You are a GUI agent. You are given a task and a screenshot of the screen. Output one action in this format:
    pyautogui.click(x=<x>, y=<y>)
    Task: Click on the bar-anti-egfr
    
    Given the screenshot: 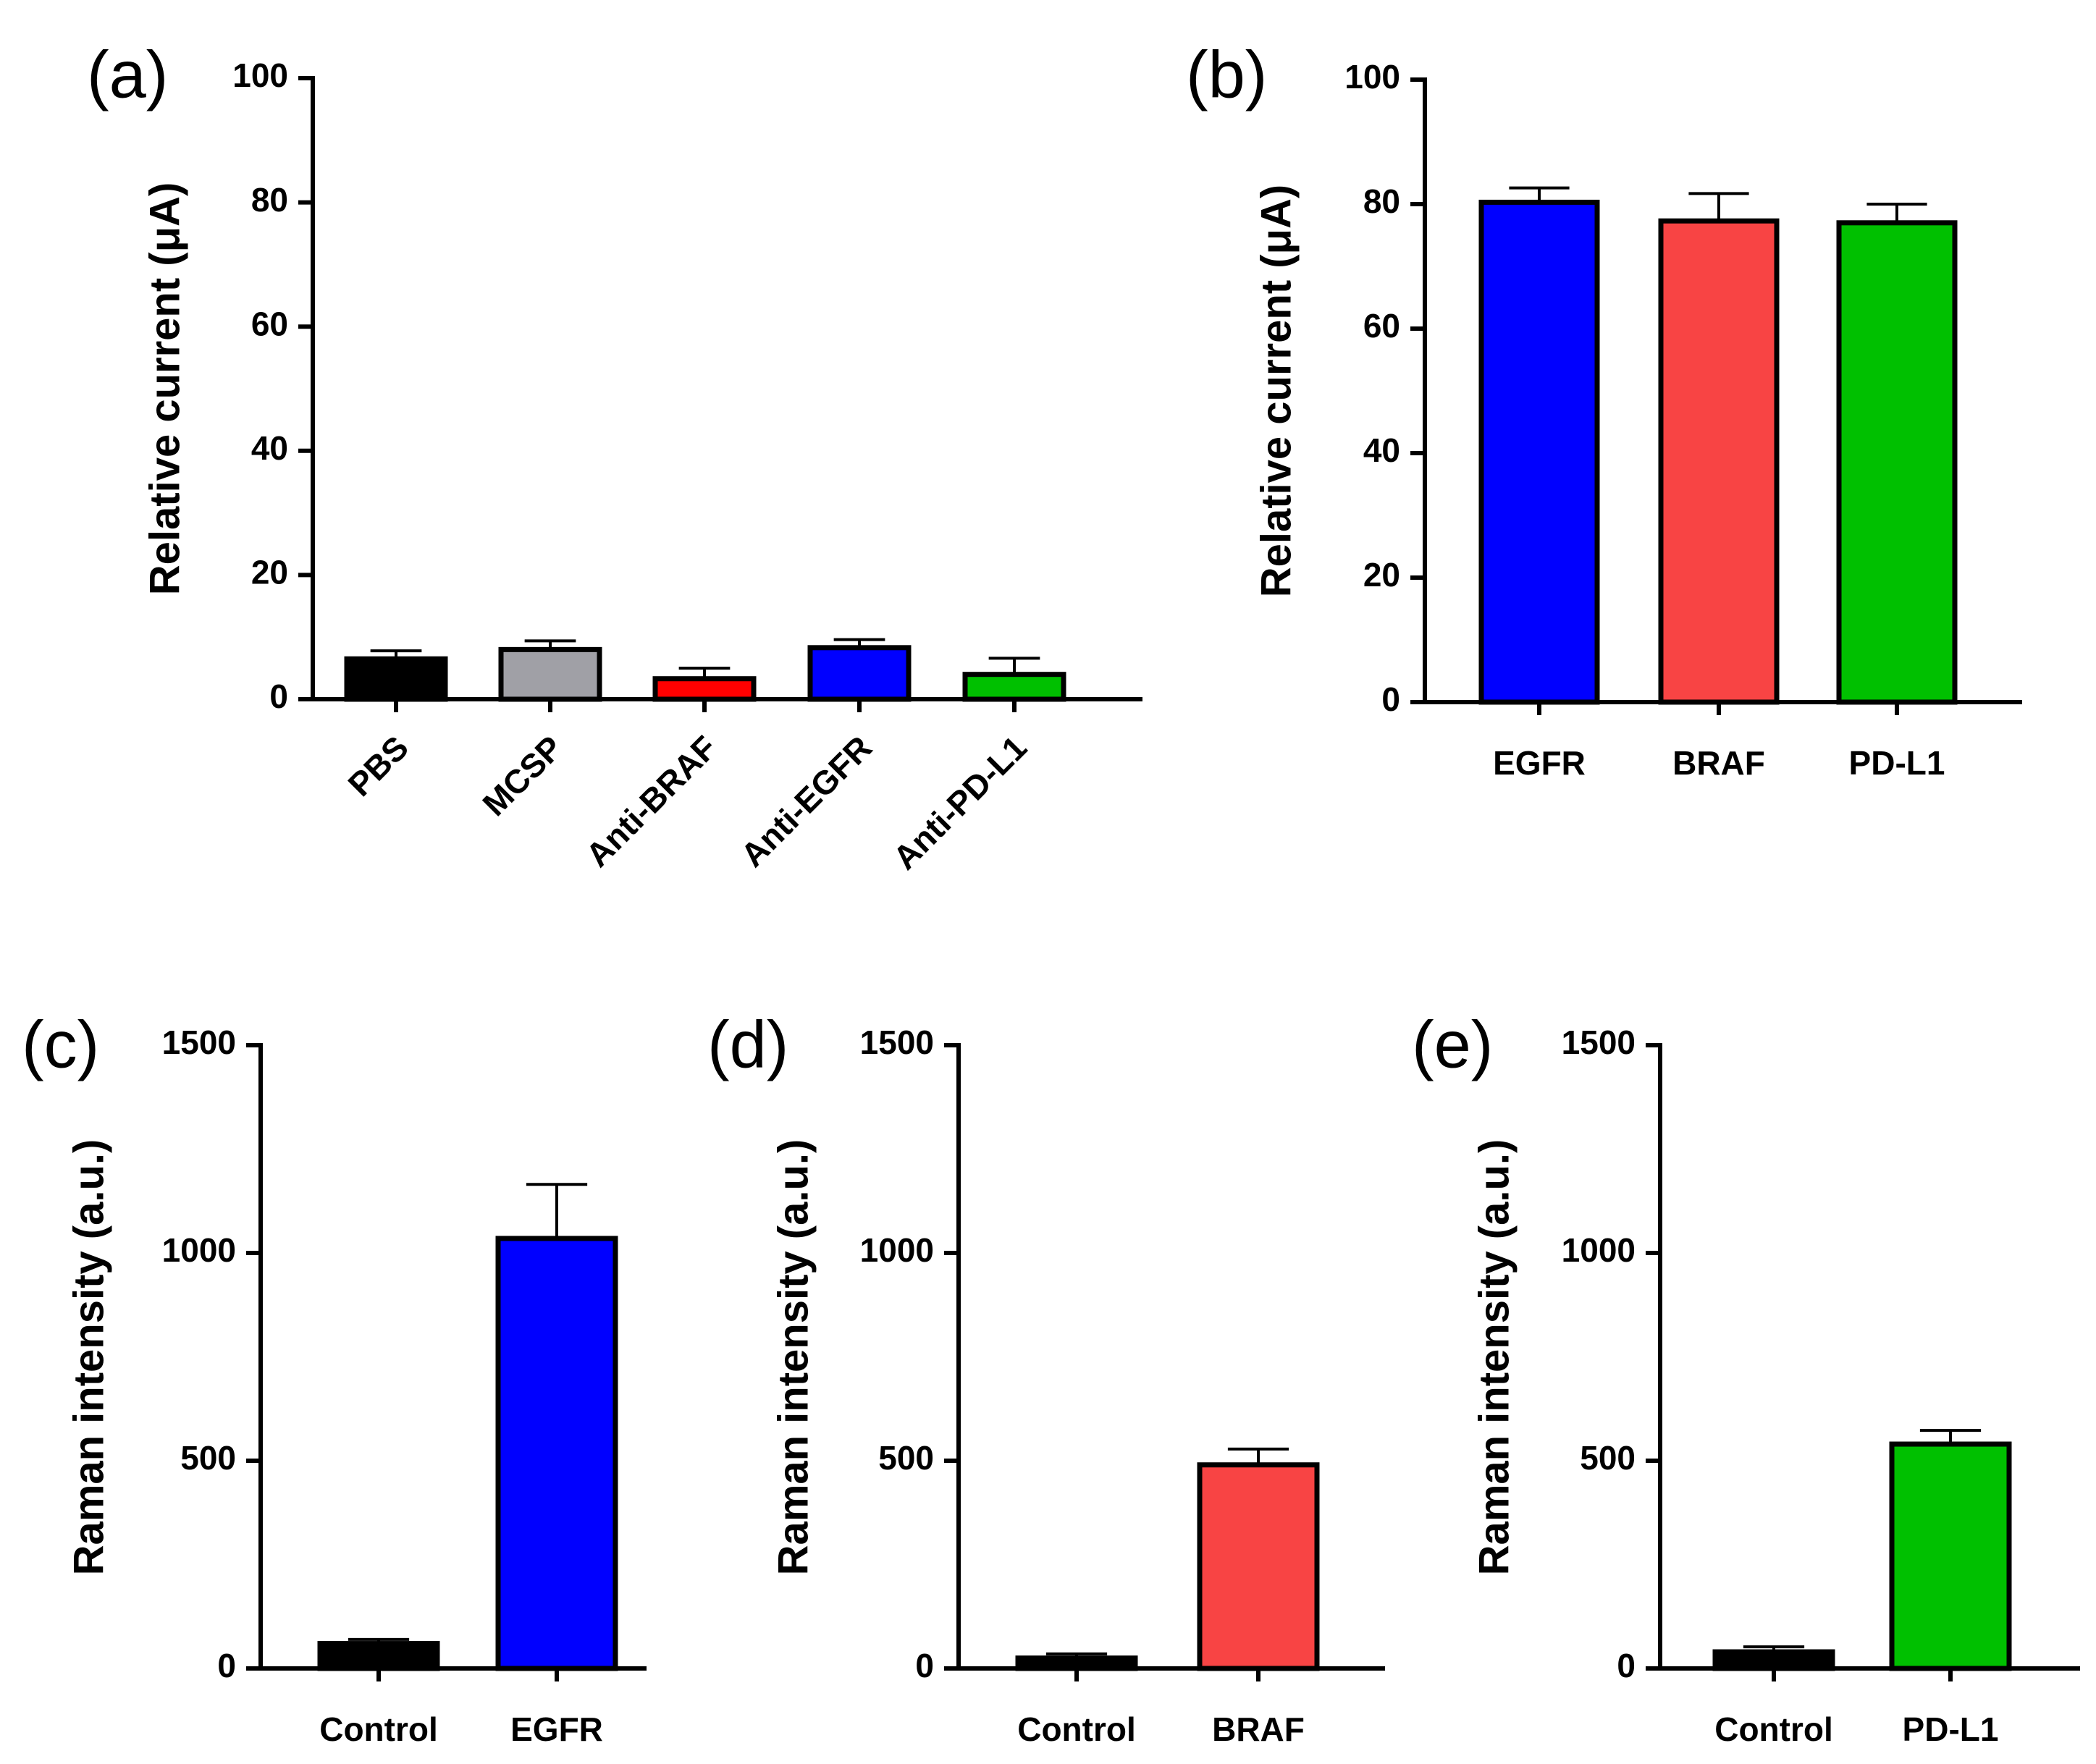 What is the action you would take?
    pyautogui.click(x=859, y=673)
    